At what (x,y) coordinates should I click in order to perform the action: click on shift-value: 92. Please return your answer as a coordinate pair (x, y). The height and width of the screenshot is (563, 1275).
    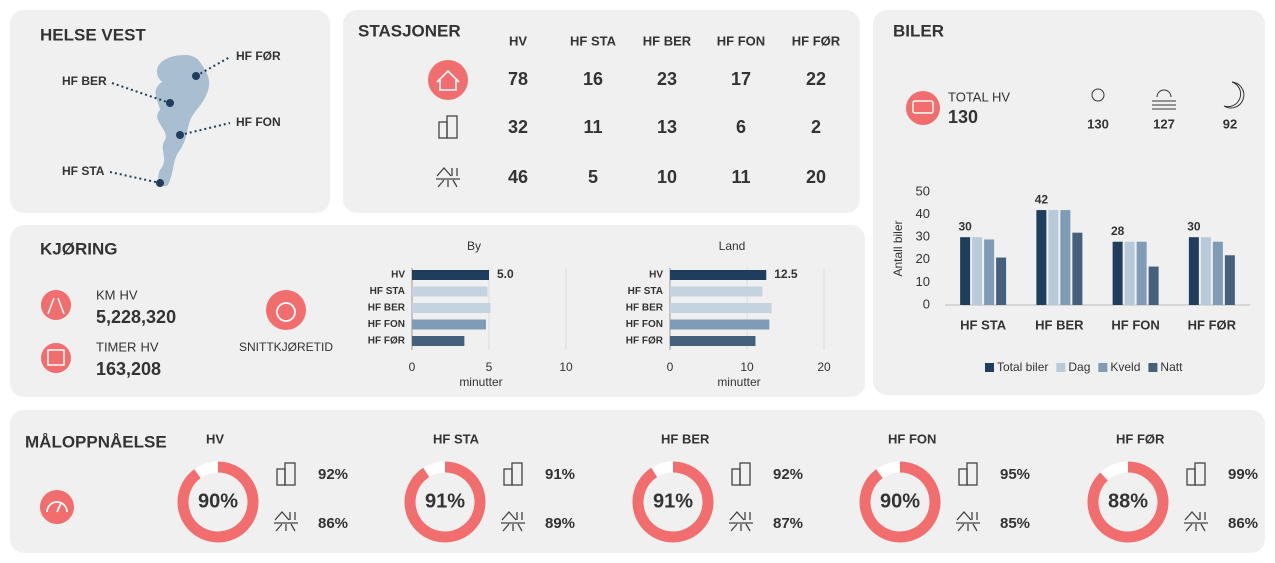
    Looking at the image, I should click on (1230, 123).